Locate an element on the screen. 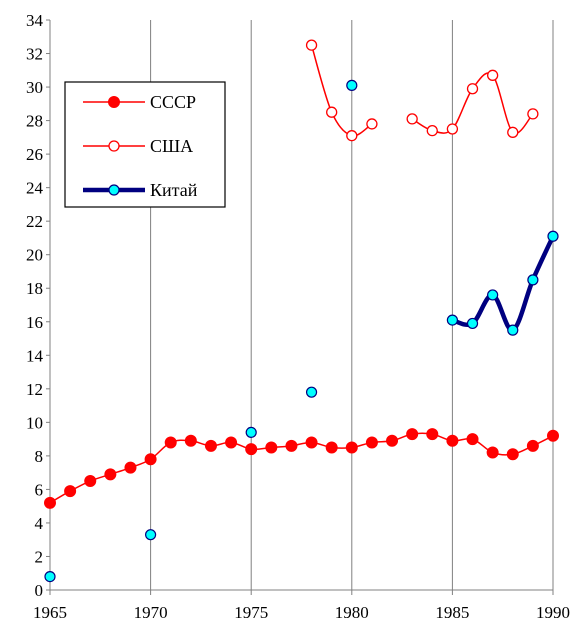  x-tick-label: 1975 is located at coordinates (251, 612).